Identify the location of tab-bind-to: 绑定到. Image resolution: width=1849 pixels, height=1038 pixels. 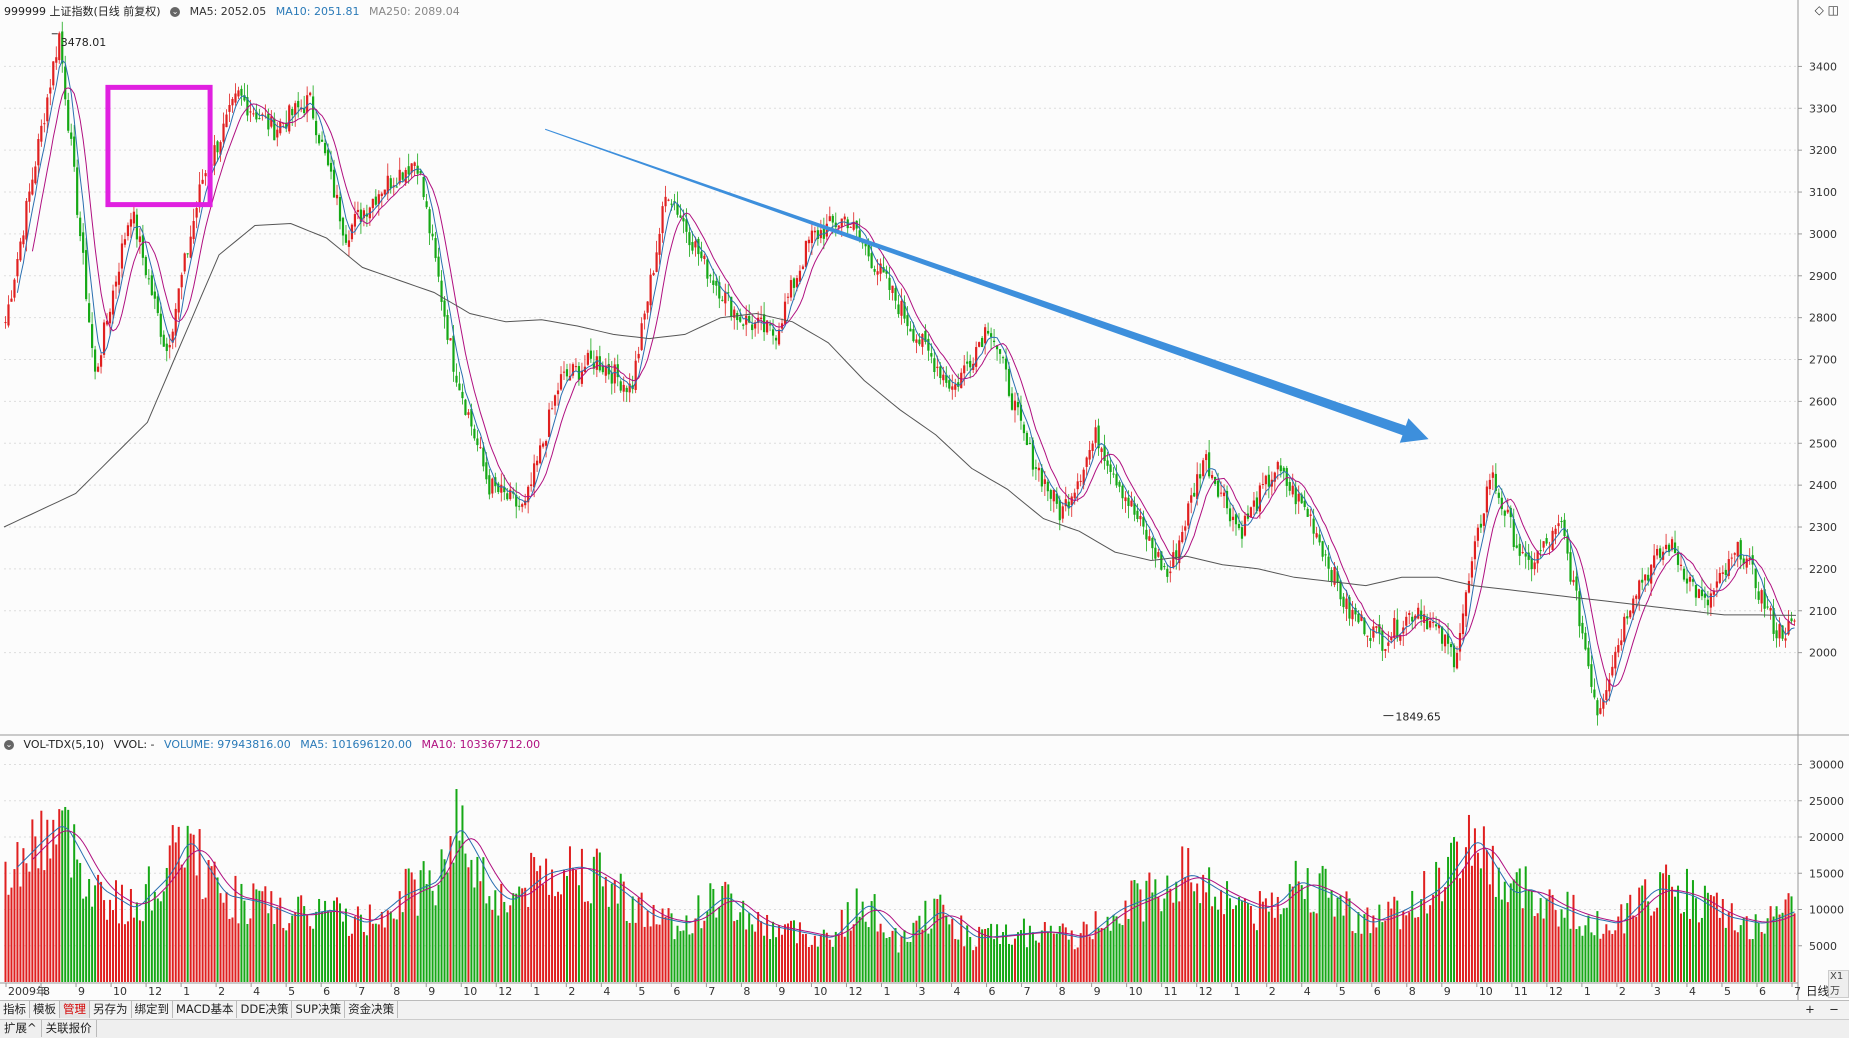
(152, 1009).